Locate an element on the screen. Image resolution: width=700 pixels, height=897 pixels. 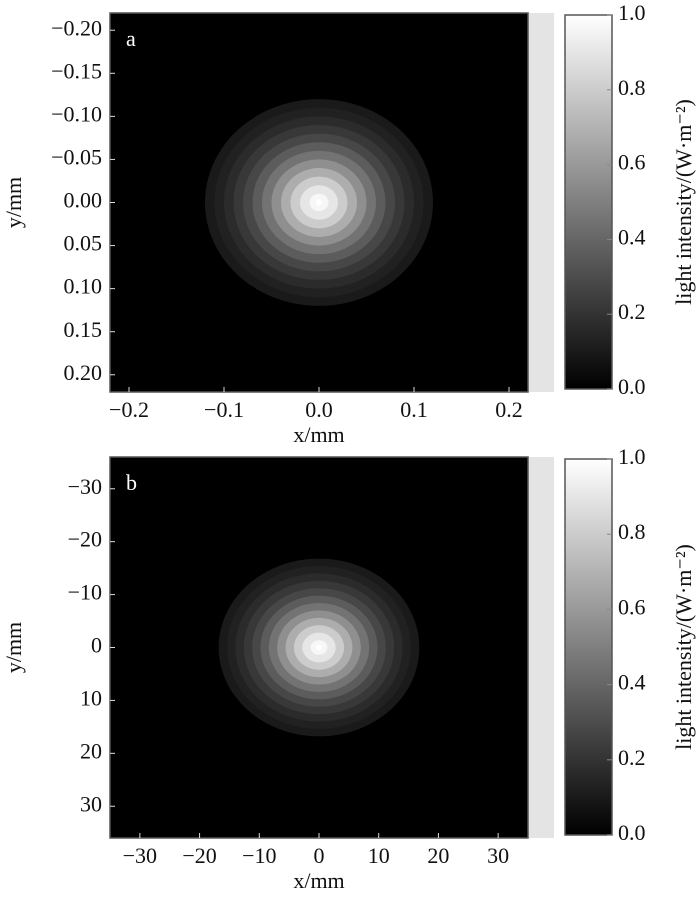
x-tick-label: 0.2 is located at coordinates (509, 409).